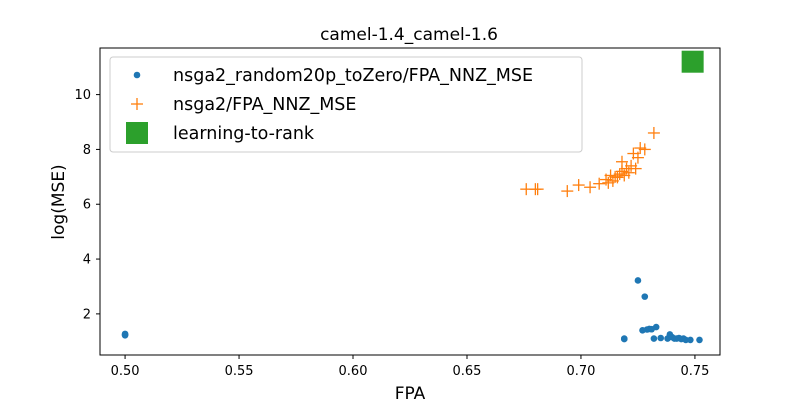 The width and height of the screenshot is (800, 400). I want to click on x-tick-label: 0.65, so click(467, 371).